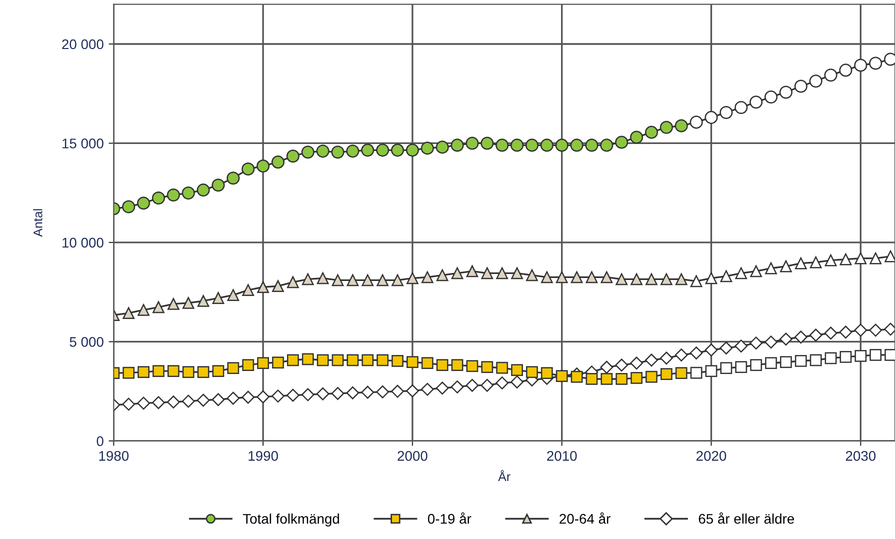 The width and height of the screenshot is (895, 539). I want to click on y-tick-label: 10 000, so click(83, 243).